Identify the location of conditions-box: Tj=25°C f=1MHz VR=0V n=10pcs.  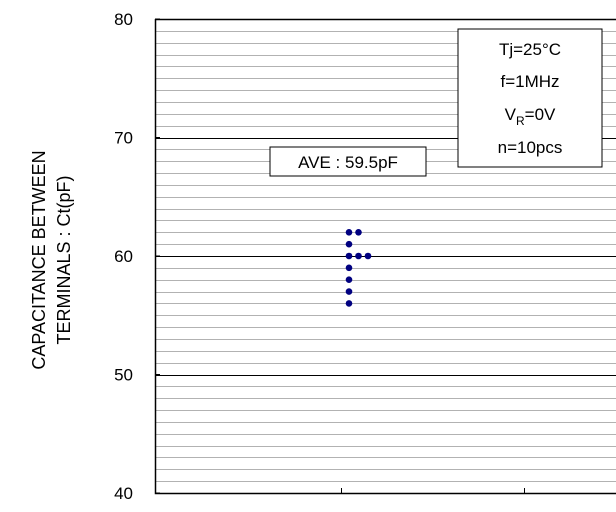
(530, 98).